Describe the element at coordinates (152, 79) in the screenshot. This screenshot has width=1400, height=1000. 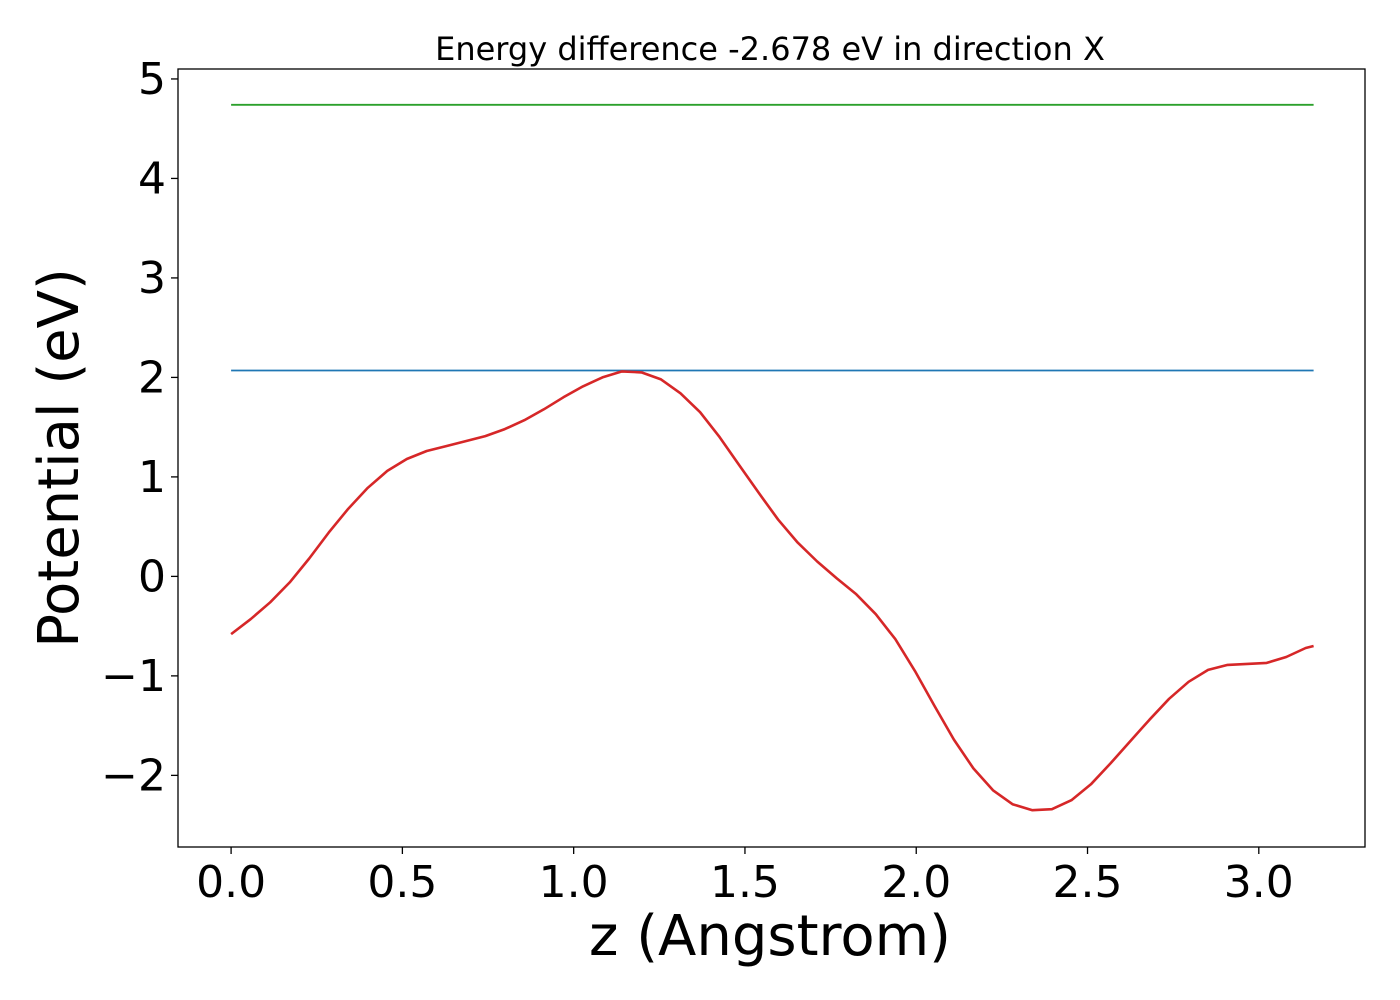
I see `y-tick-label: 5` at that location.